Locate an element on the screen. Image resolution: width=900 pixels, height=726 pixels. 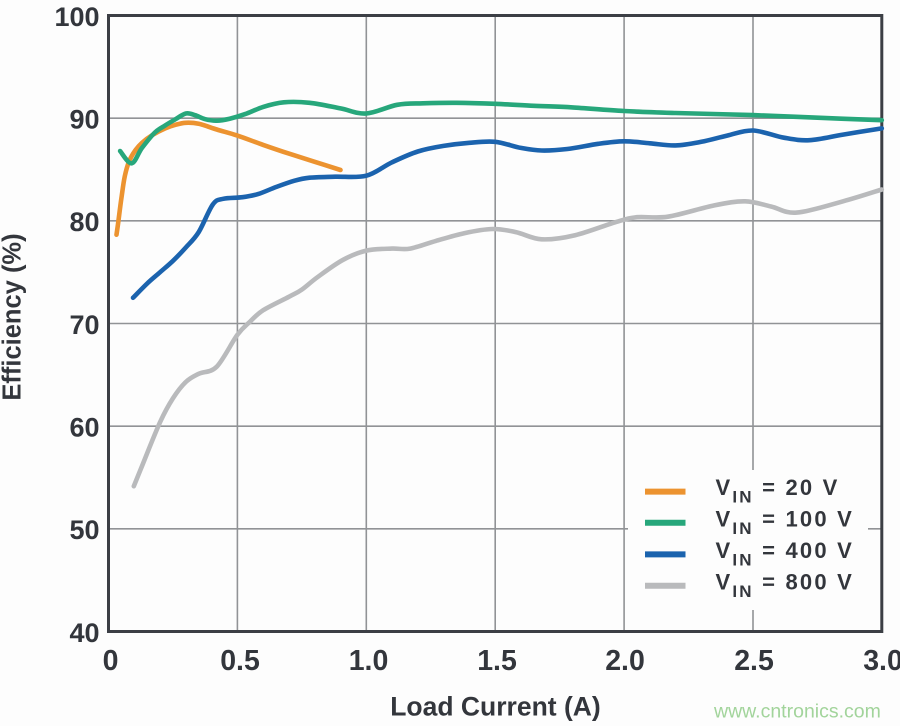
svg-text: 2.5 is located at coordinates (754, 661).